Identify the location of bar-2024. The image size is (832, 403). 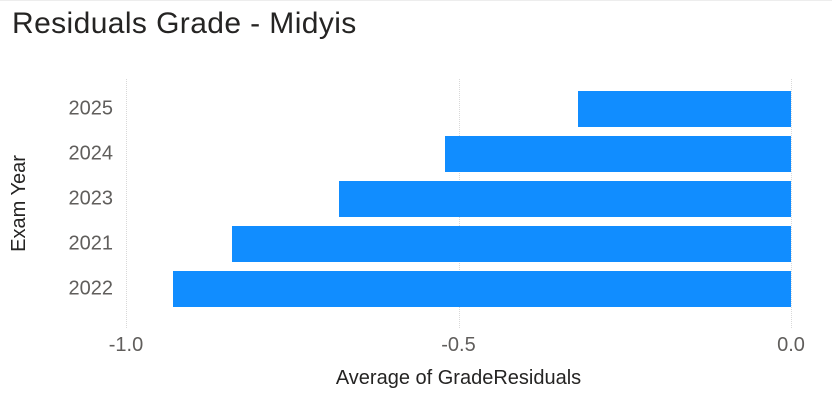
(618, 153).